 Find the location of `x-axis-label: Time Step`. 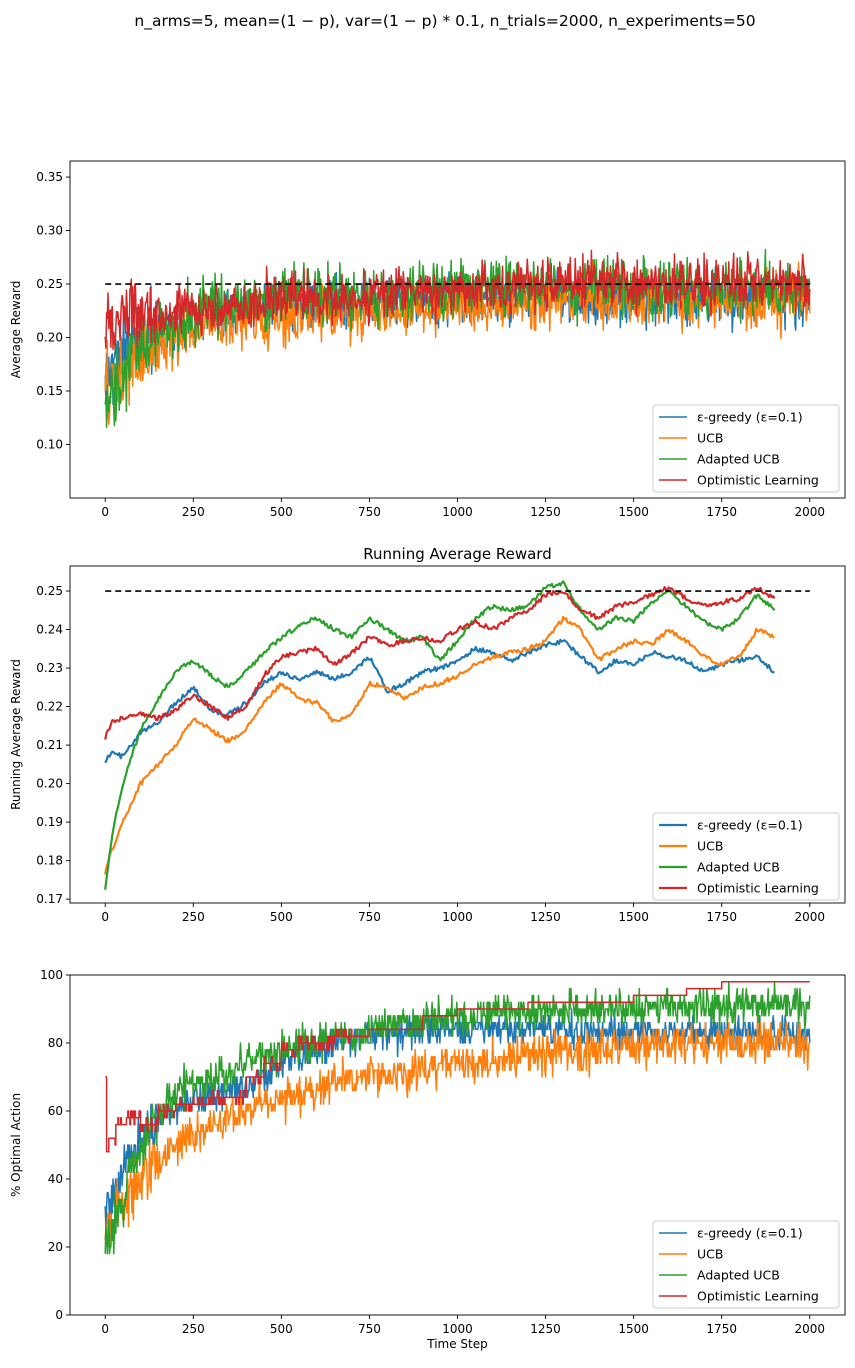

x-axis-label: Time Step is located at coordinates (457, 1344).